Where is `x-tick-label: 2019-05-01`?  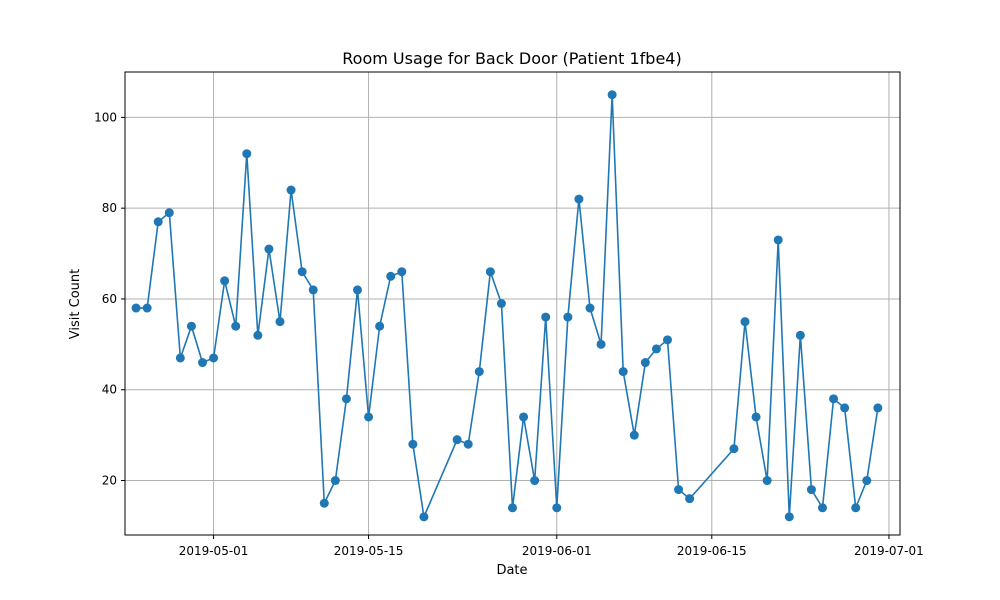 x-tick-label: 2019-05-01 is located at coordinates (214, 551).